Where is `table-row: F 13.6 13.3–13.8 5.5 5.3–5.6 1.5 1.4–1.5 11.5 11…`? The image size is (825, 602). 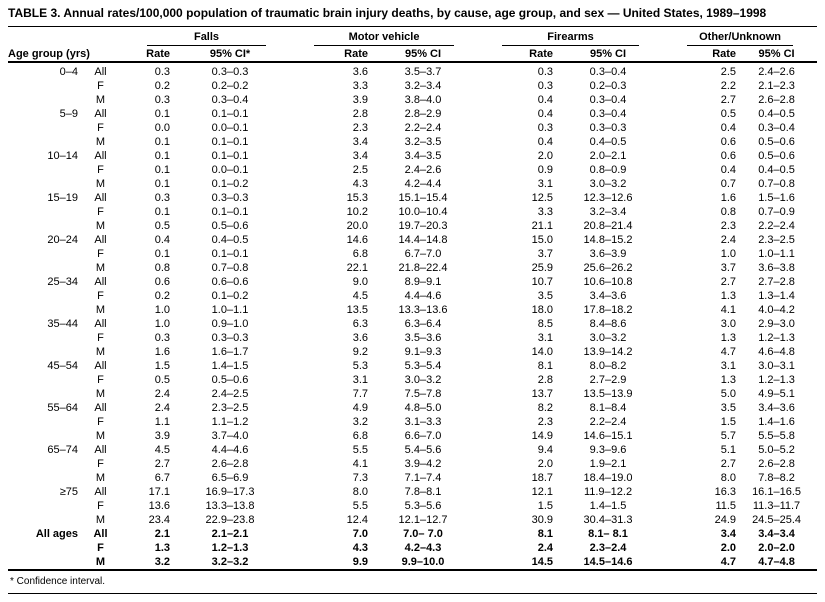 table-row: F 13.6 13.3–13.8 5.5 5.3–5.6 1.5 1.4–1.5 11.5 11… is located at coordinates (412, 506).